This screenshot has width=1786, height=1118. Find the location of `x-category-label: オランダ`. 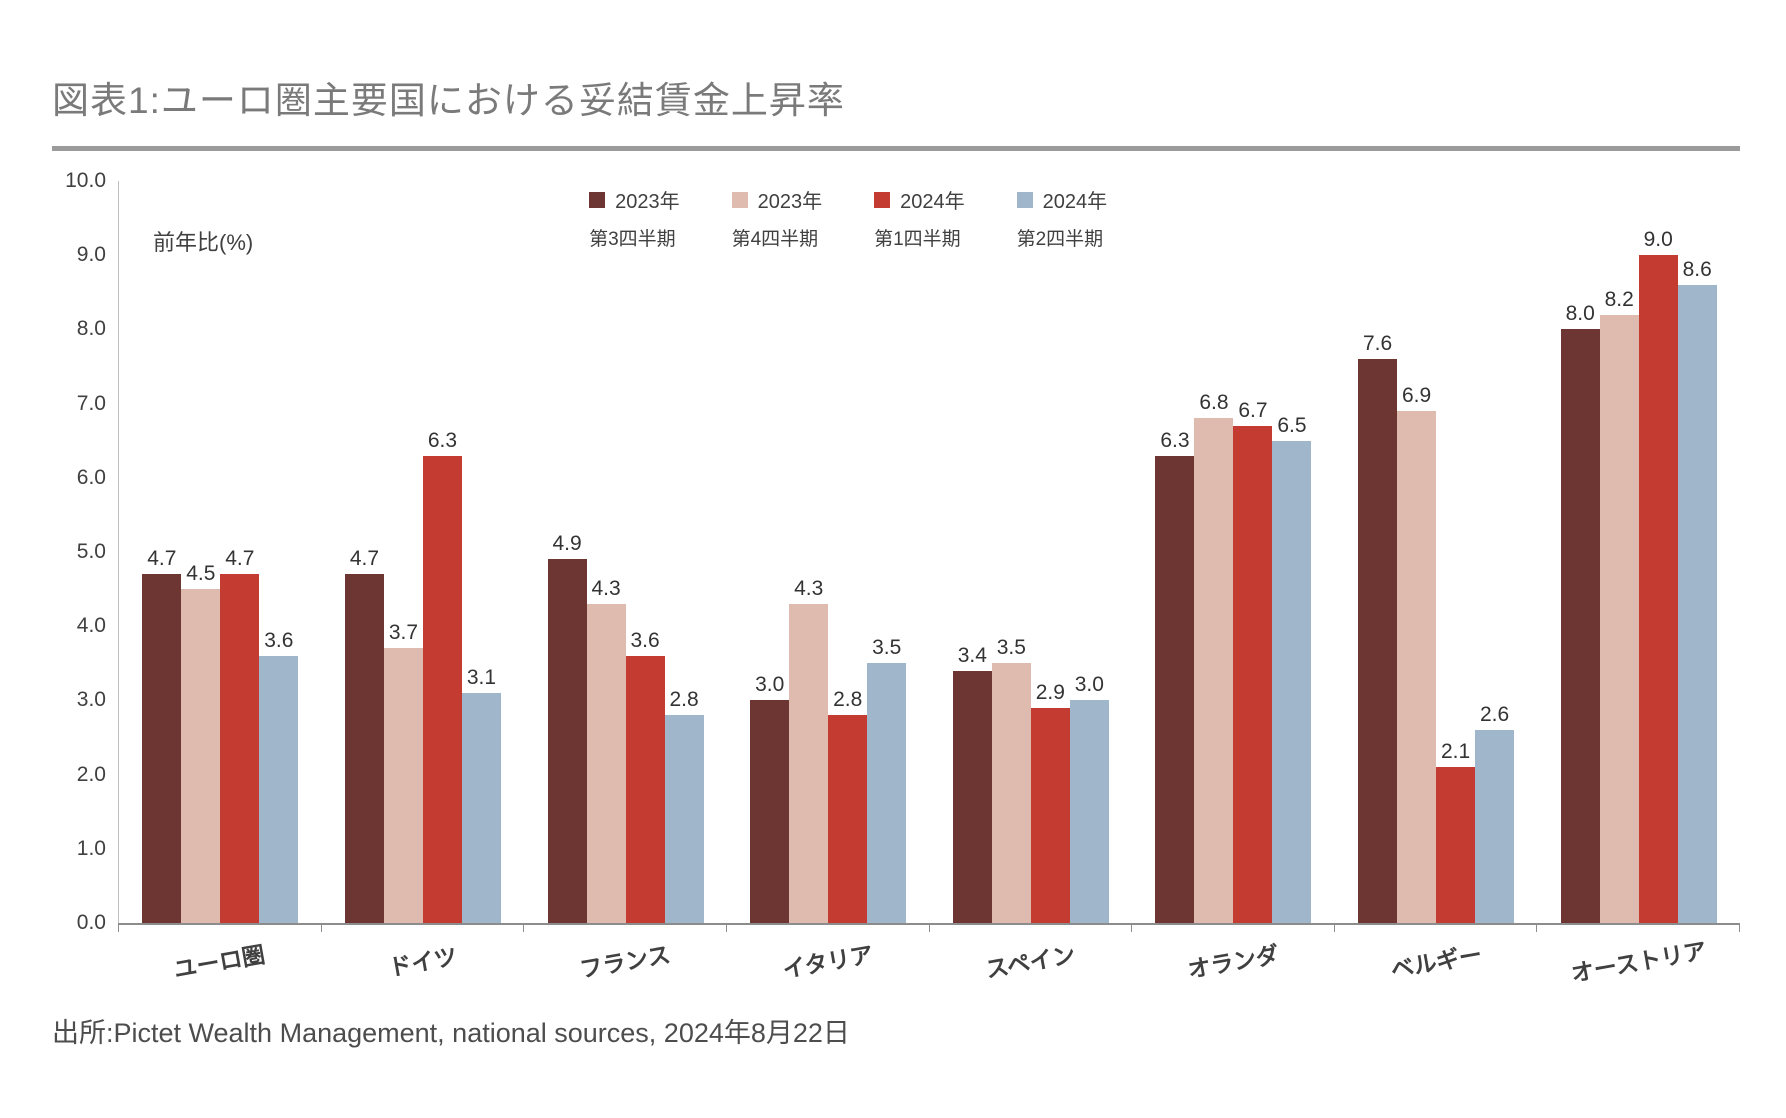

x-category-label: オランダ is located at coordinates (1233, 962).